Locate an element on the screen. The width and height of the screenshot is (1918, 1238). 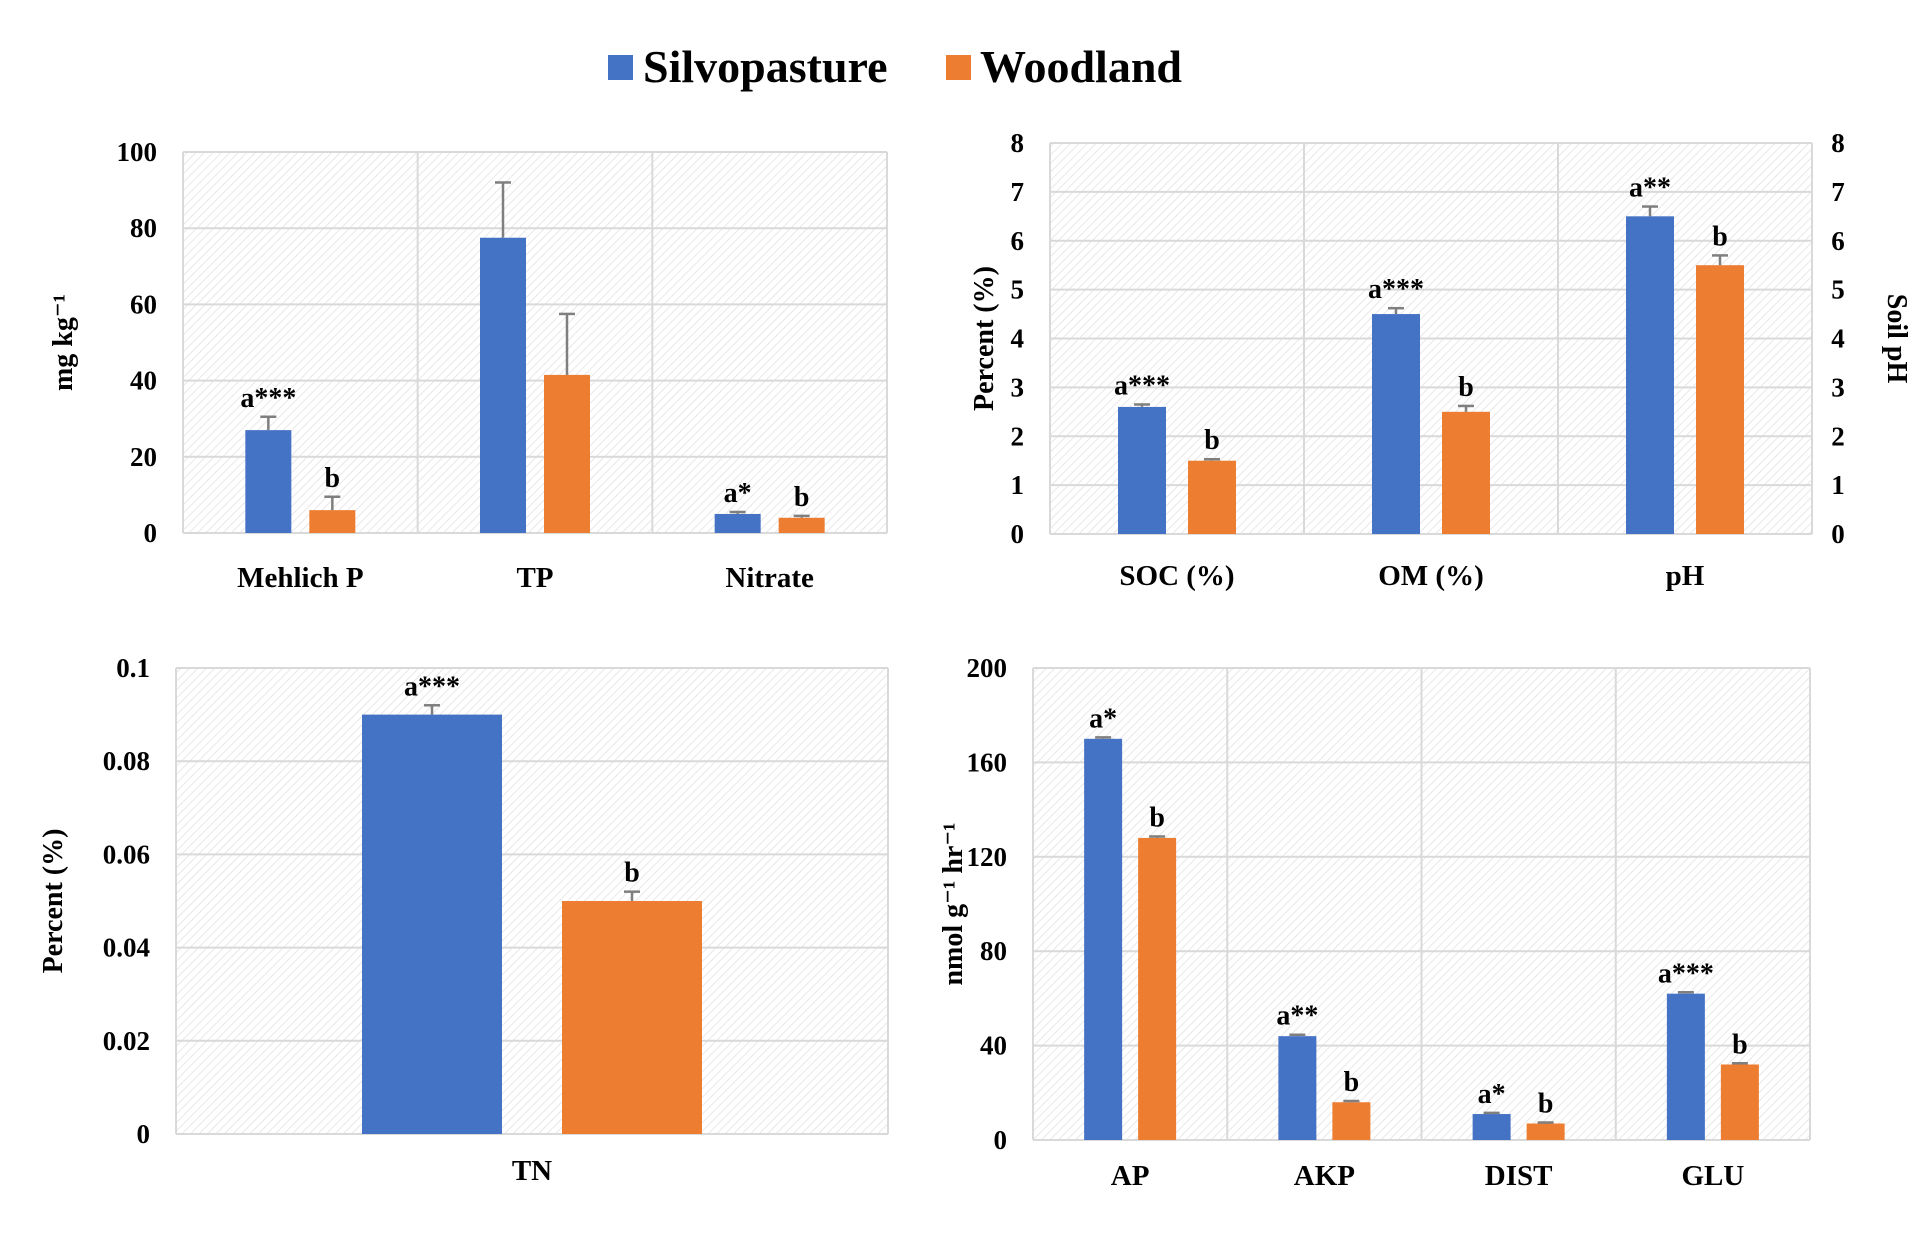
x-category-label: Mehlich P is located at coordinates (300, 578).